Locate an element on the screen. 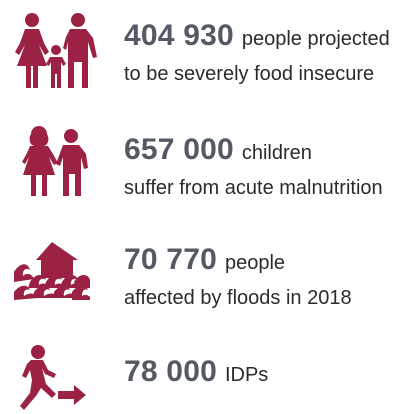 Image resolution: width=412 pixels, height=414 pixels. flood-icon is located at coordinates (52, 273).